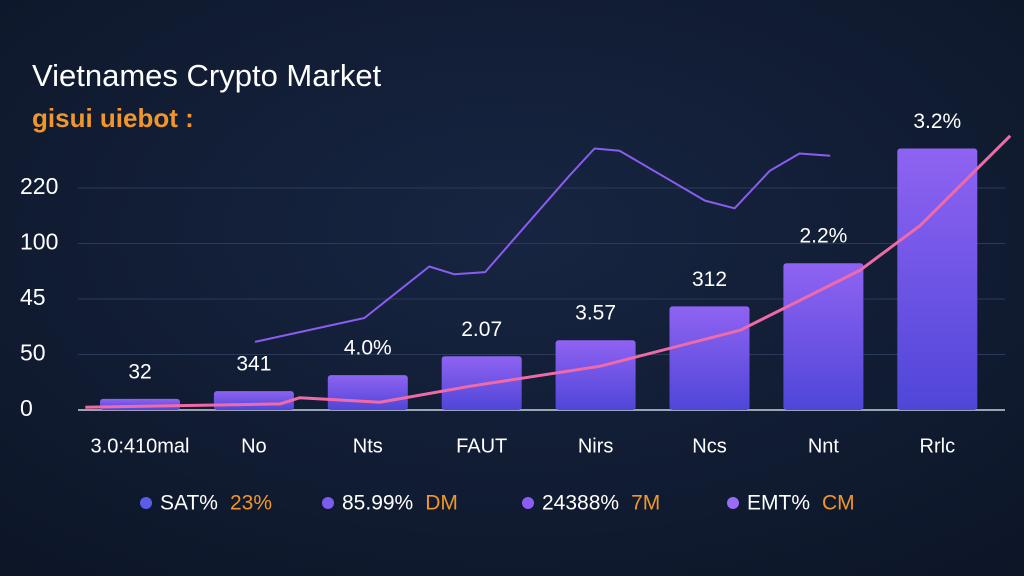 The image size is (1024, 576). Describe the element at coordinates (441, 503) in the screenshot. I see `legend-value: DM` at that location.